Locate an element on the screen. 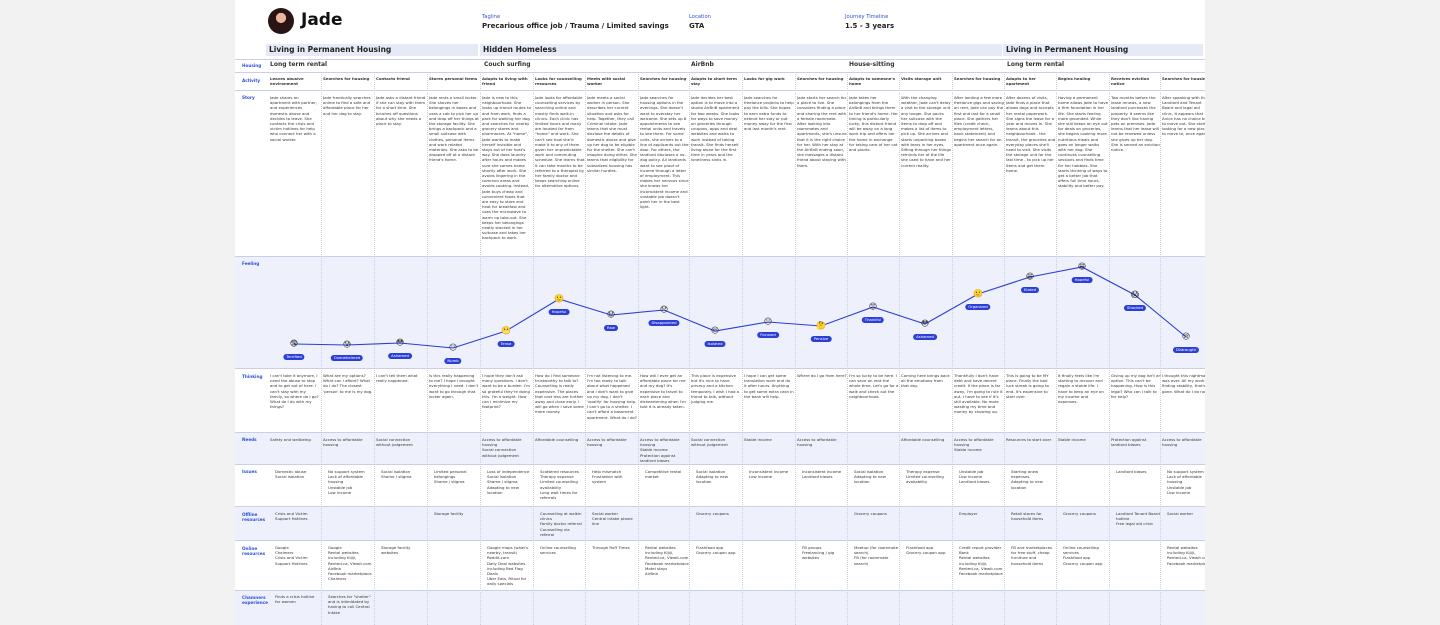 This screenshot has height=625, width=1440. feeling-label-4: Numb is located at coordinates (453, 361).